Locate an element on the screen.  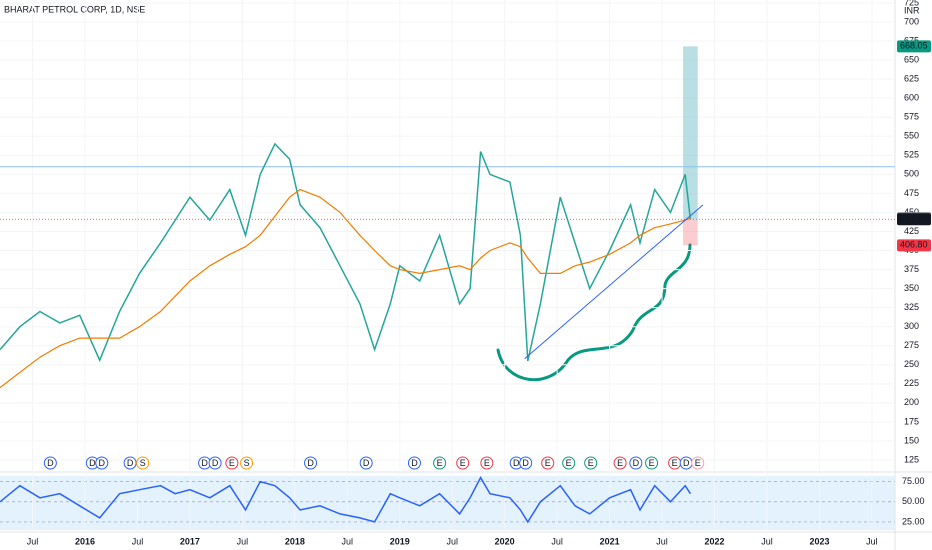
y-tick-label: 250 is located at coordinates (911, 364).